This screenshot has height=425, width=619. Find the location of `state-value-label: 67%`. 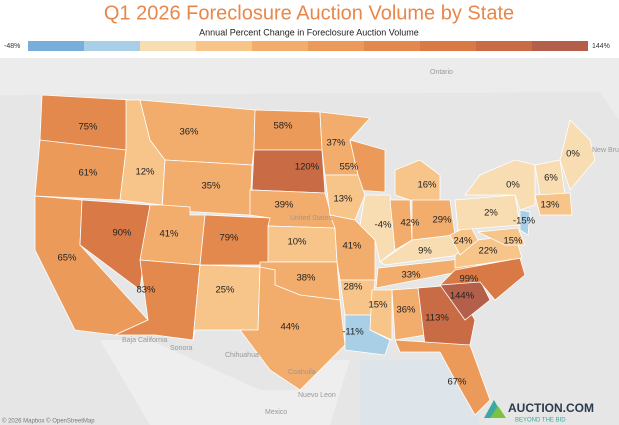

state-value-label: 67% is located at coordinates (457, 382).